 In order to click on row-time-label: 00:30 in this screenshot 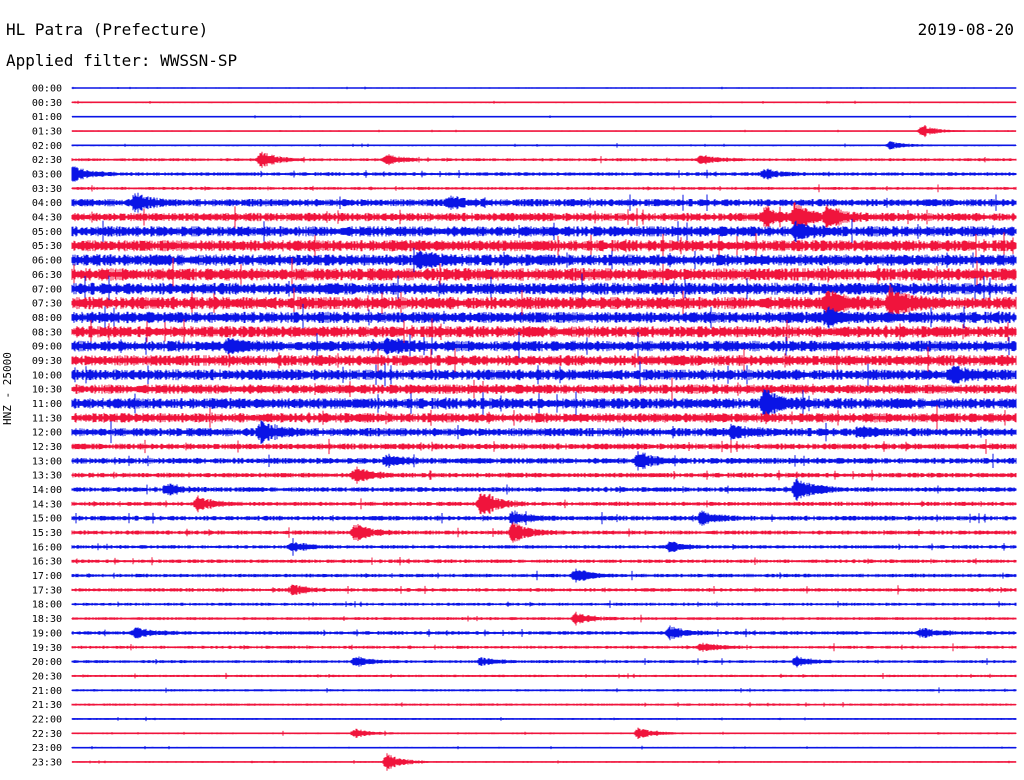, I will do `click(47, 103)`.